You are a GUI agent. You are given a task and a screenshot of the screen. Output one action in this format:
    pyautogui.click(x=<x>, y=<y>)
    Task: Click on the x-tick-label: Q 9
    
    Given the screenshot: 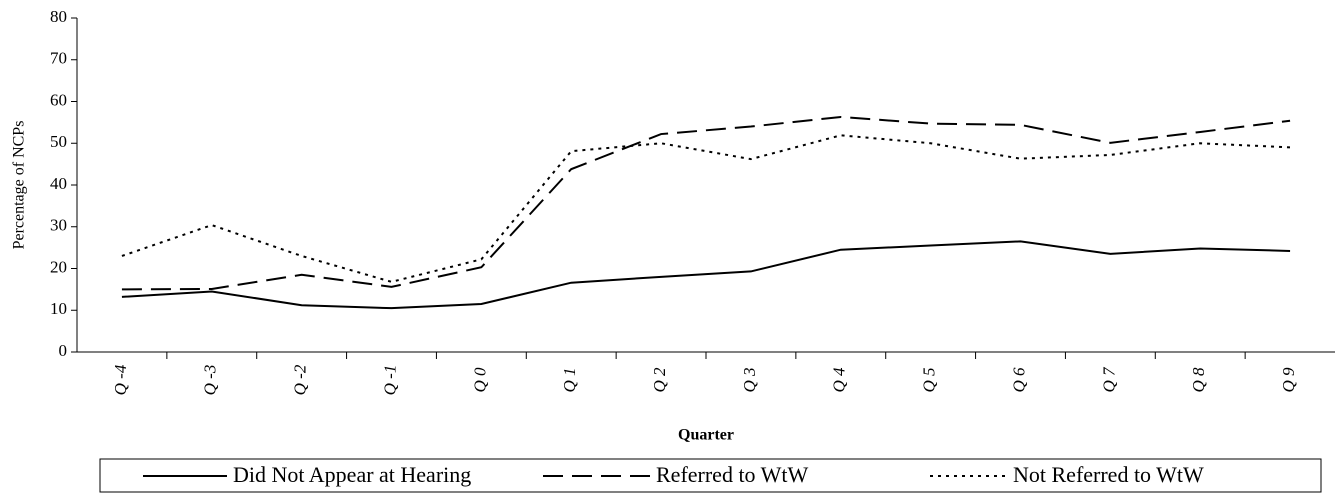 What is the action you would take?
    pyautogui.click(x=1288, y=380)
    